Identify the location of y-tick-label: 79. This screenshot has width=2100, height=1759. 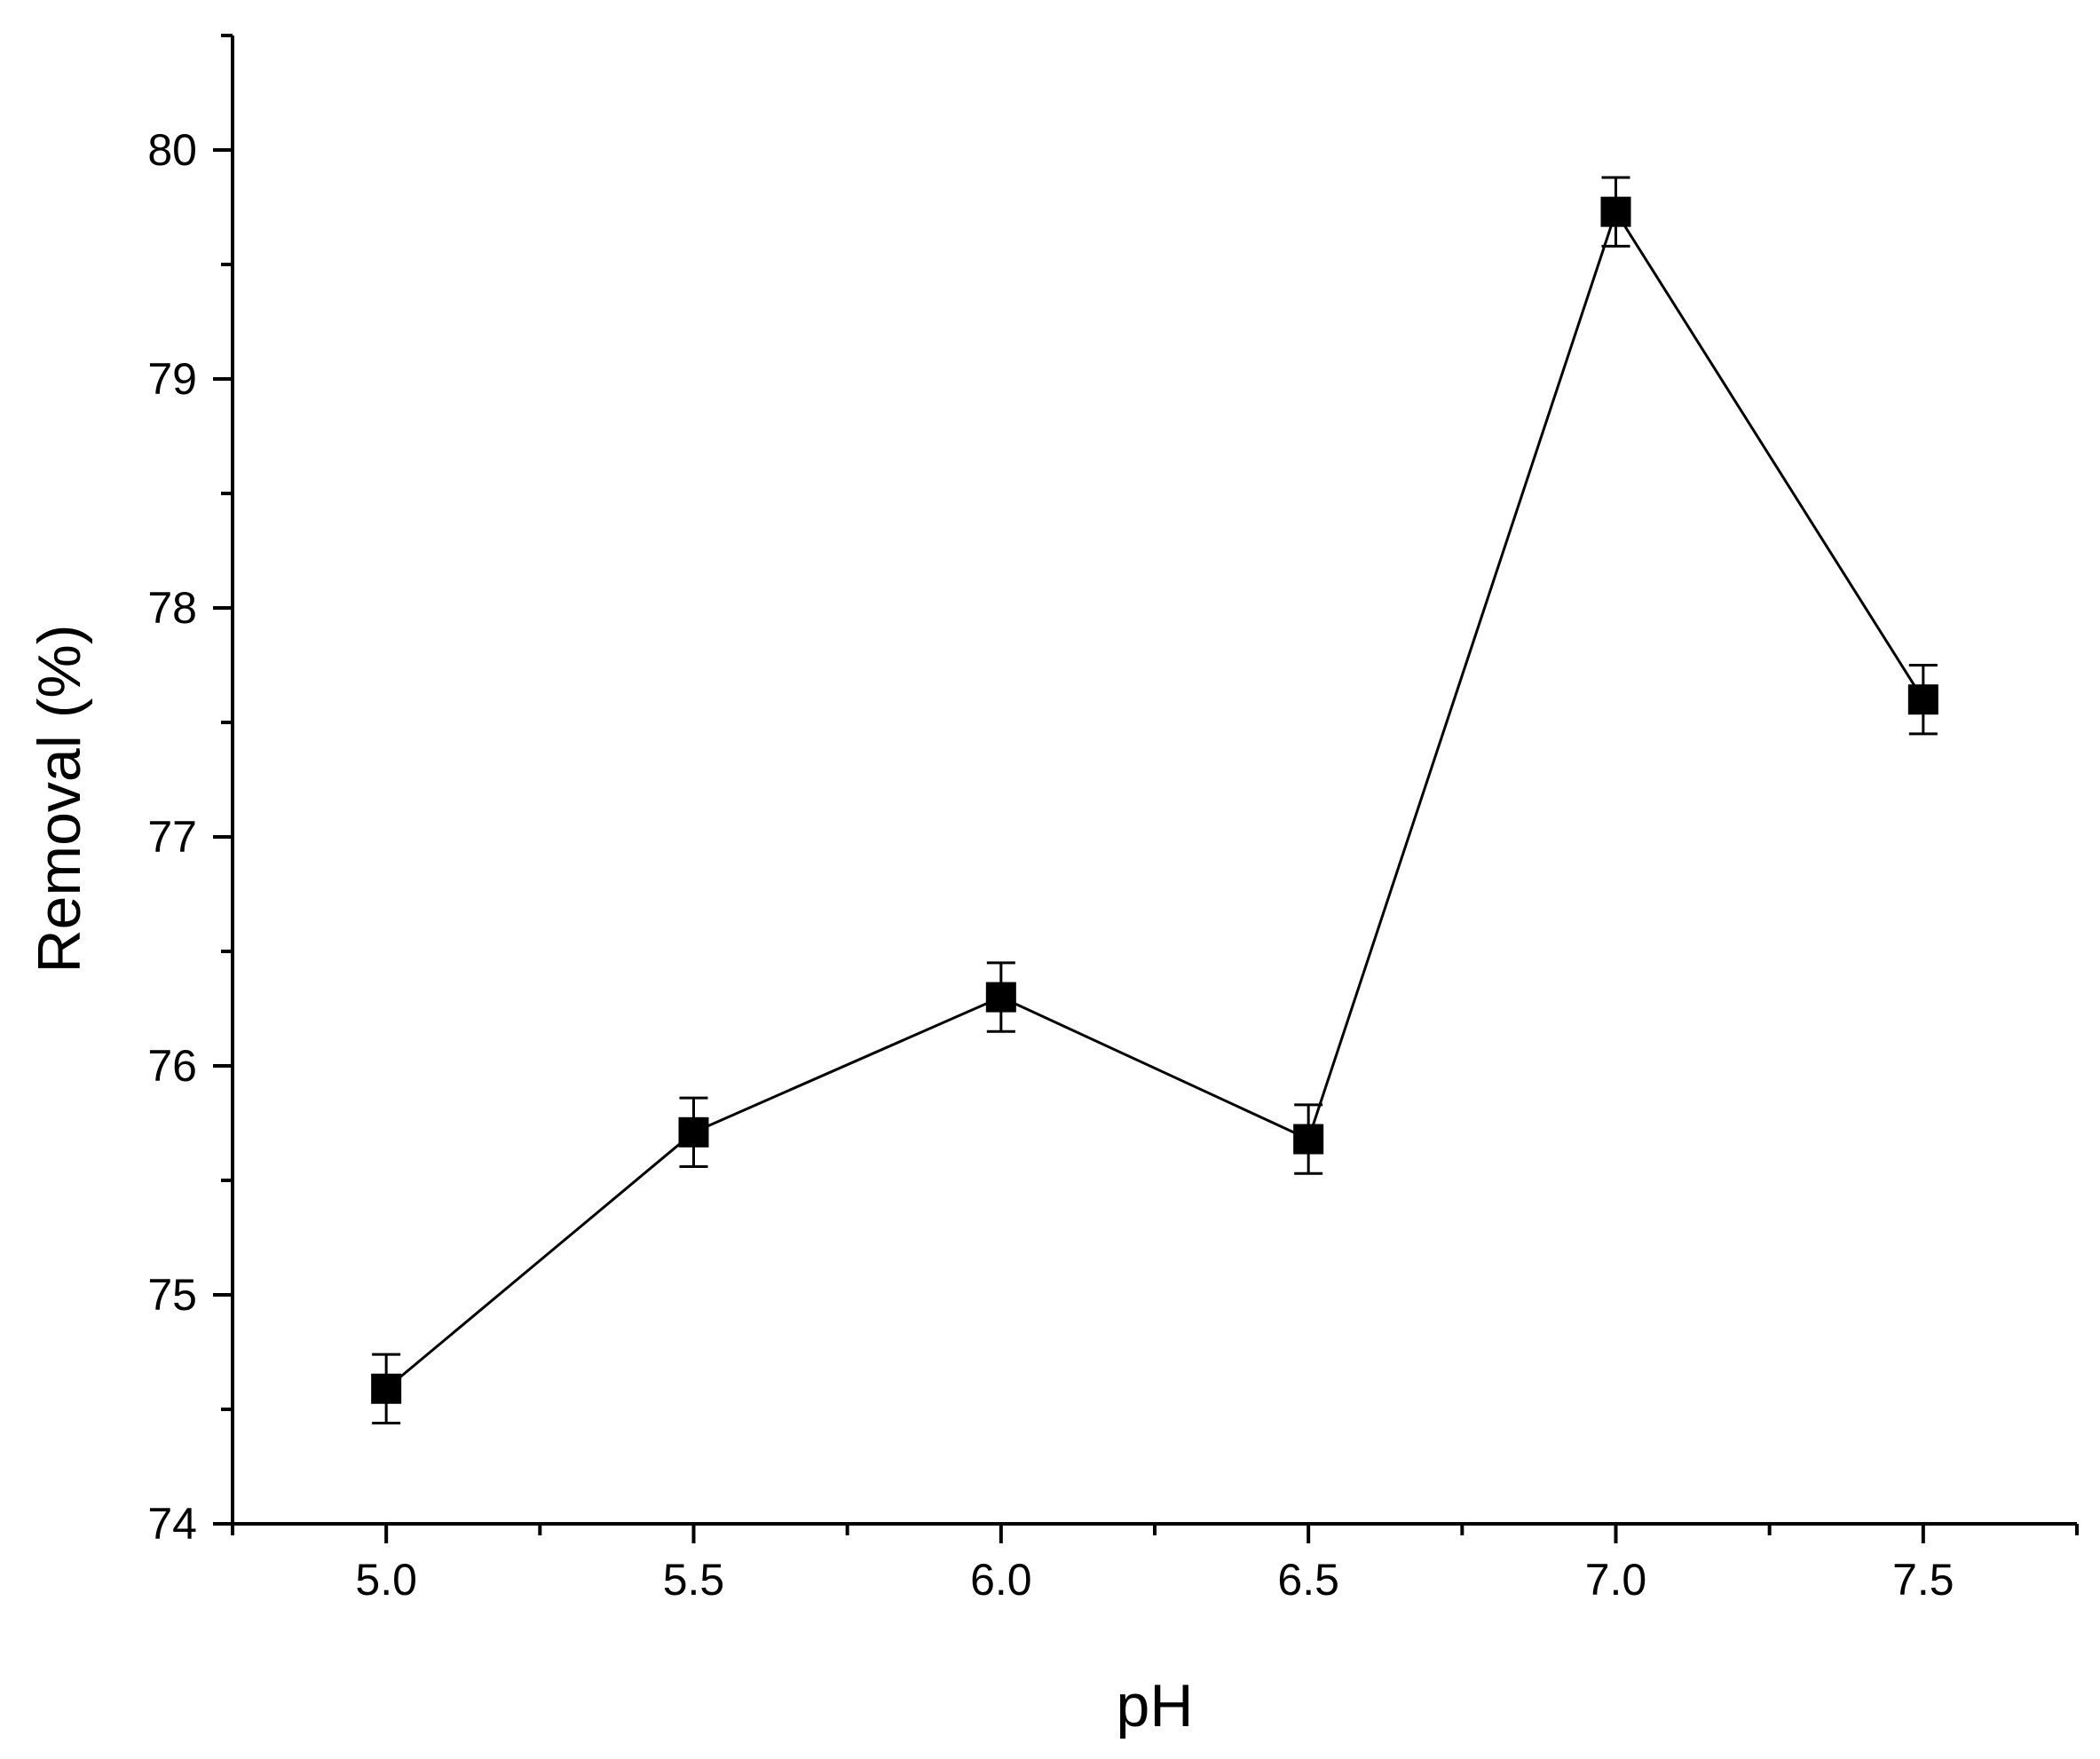
(172, 379).